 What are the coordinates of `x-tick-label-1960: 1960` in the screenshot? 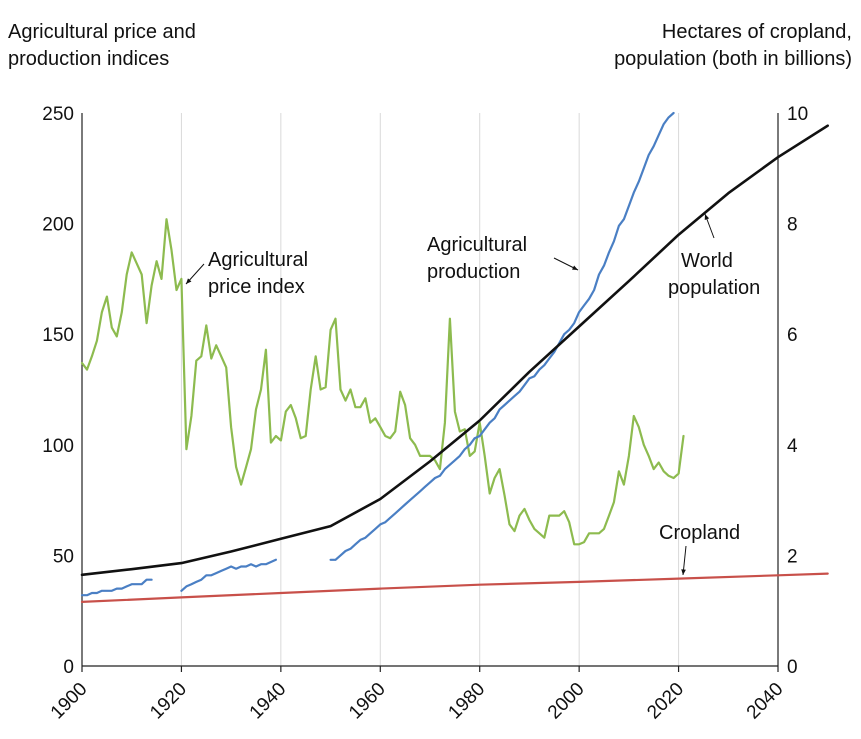 It's located at (367, 701).